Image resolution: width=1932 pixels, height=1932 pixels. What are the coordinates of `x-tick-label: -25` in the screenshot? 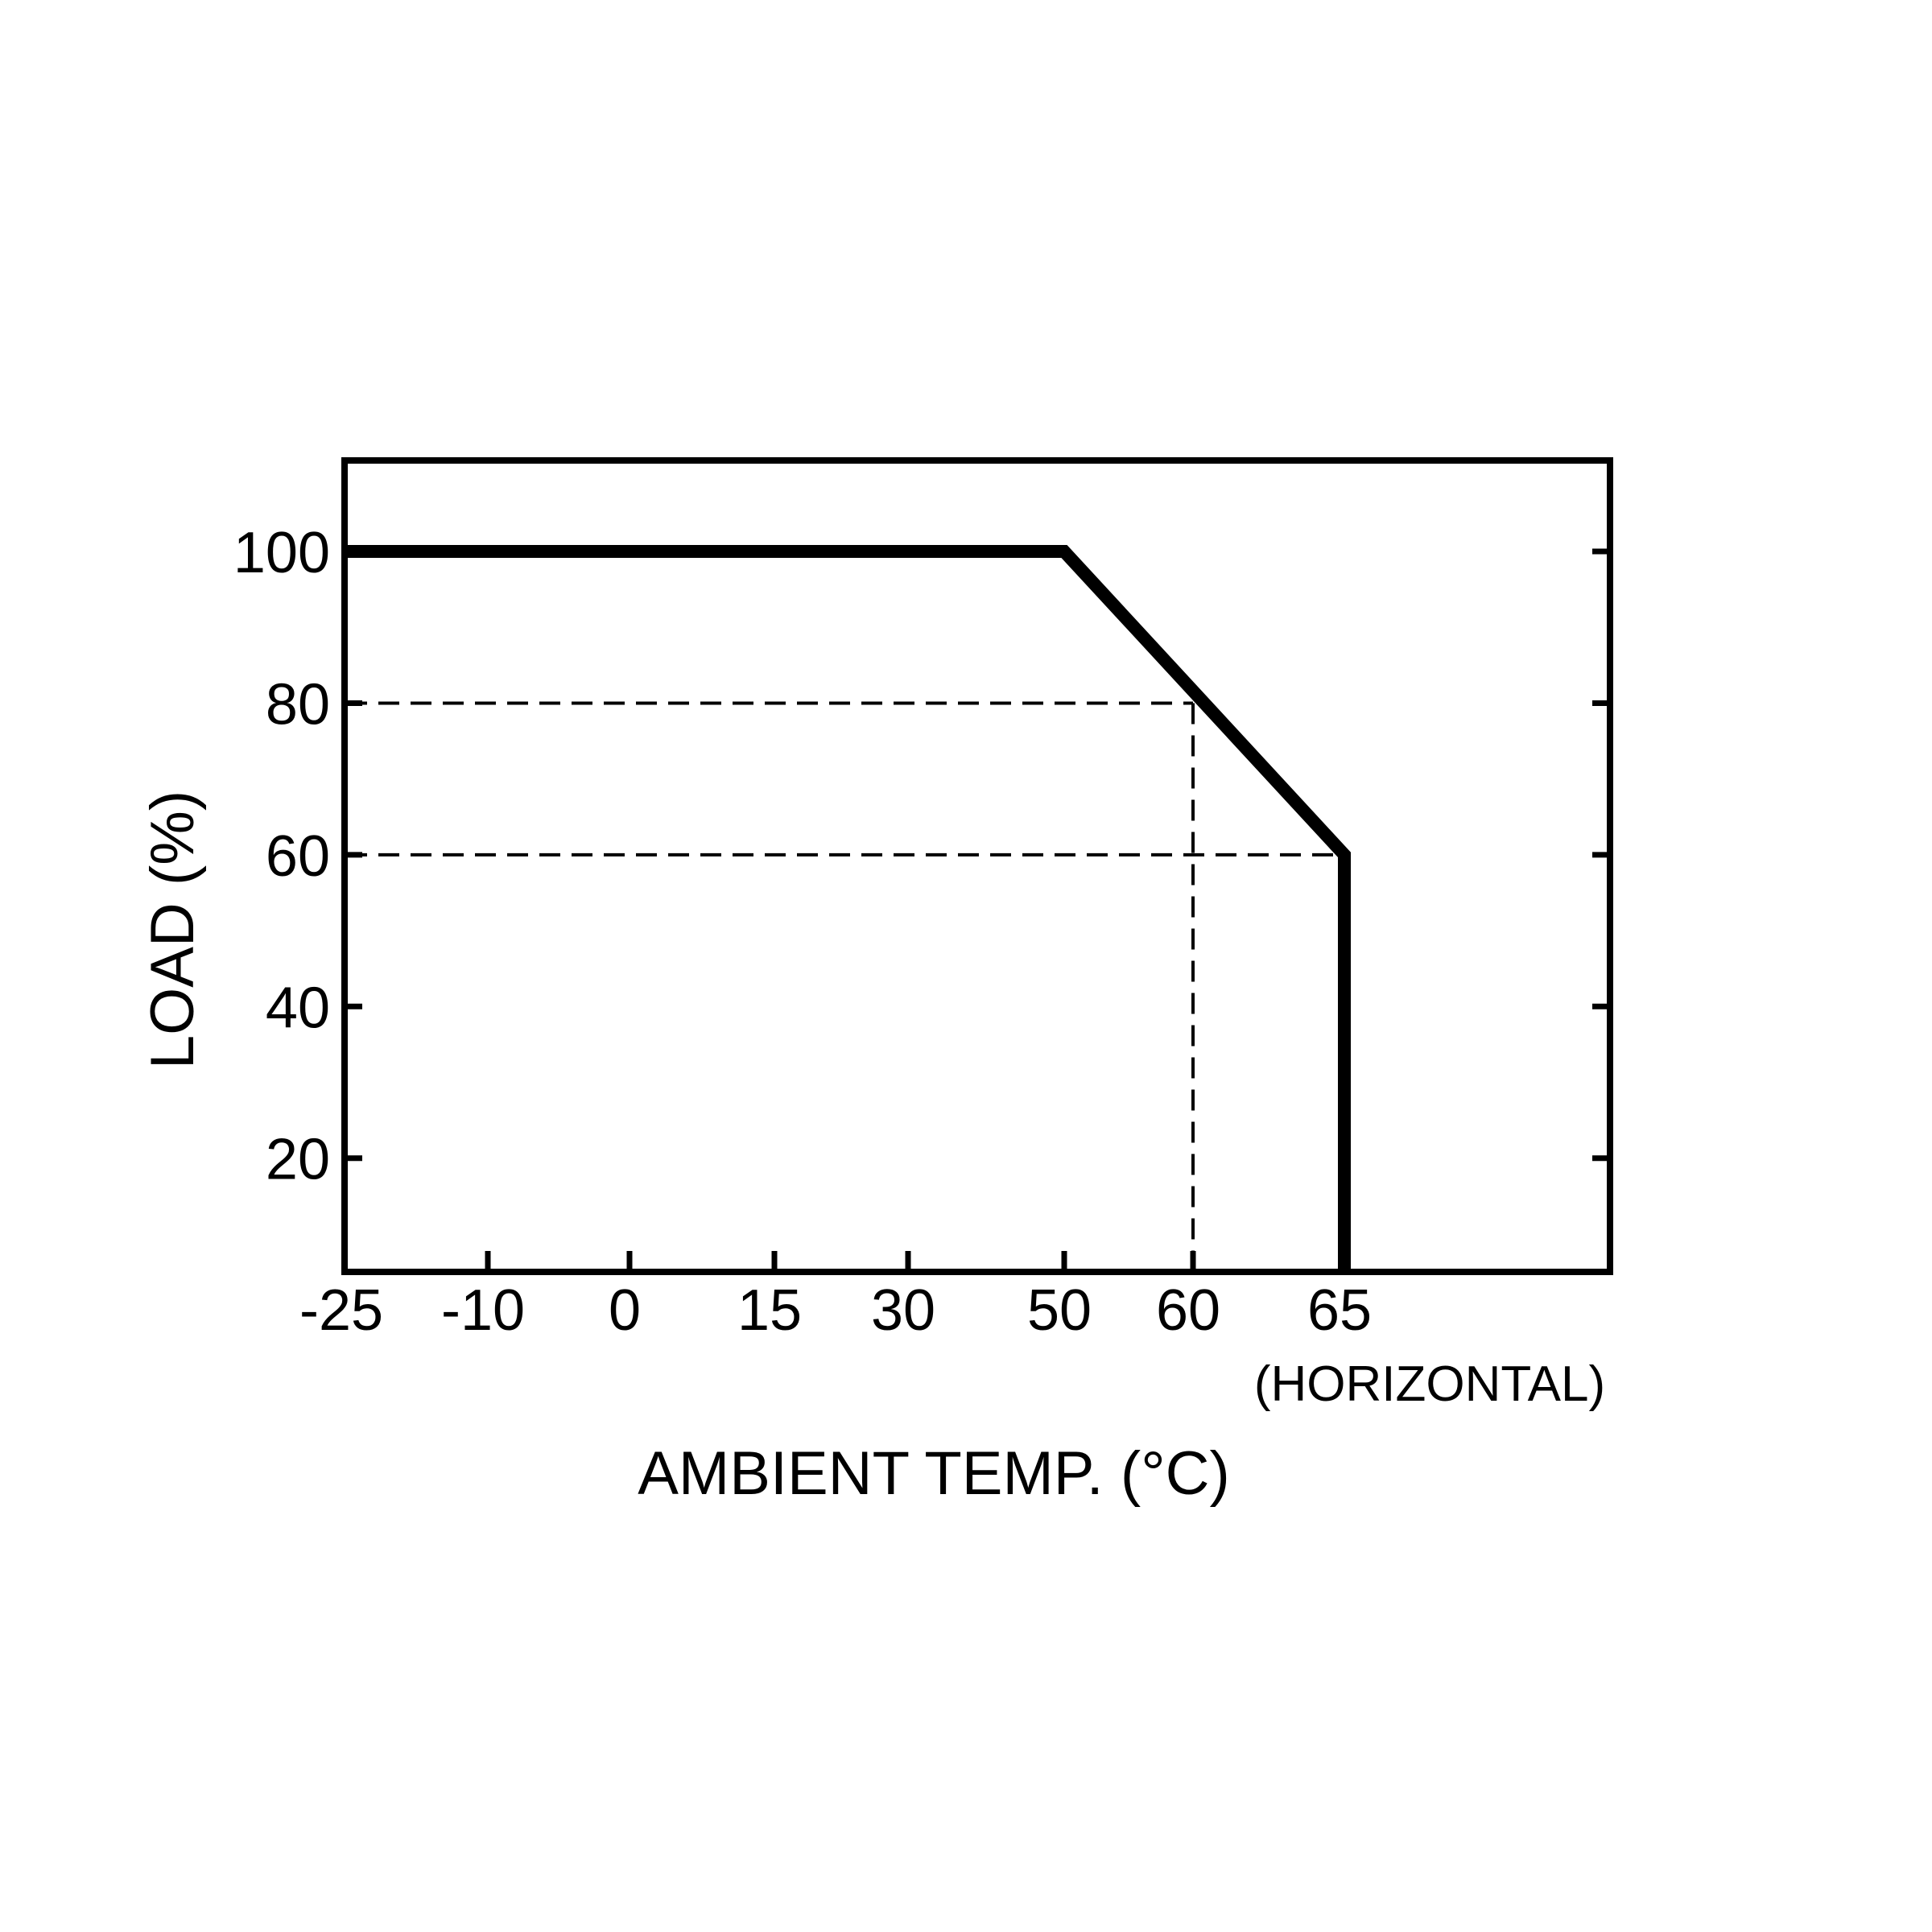 It's located at (341, 1310).